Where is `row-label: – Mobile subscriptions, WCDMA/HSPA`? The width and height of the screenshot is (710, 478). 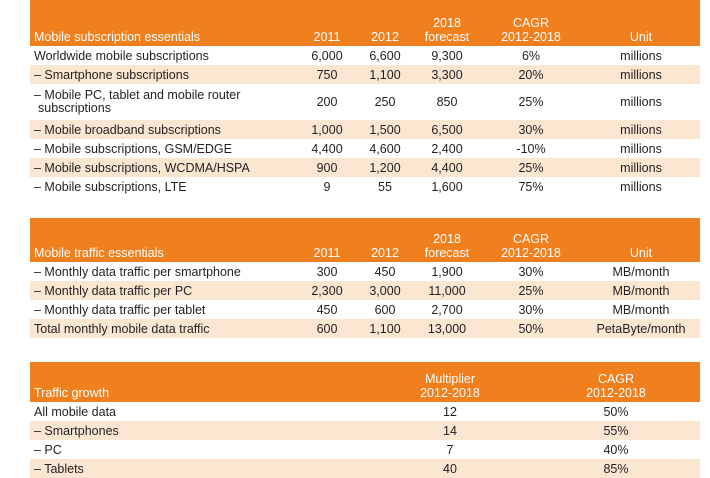 row-label: – Mobile subscriptions, WCDMA/HSPA is located at coordinates (164, 167).